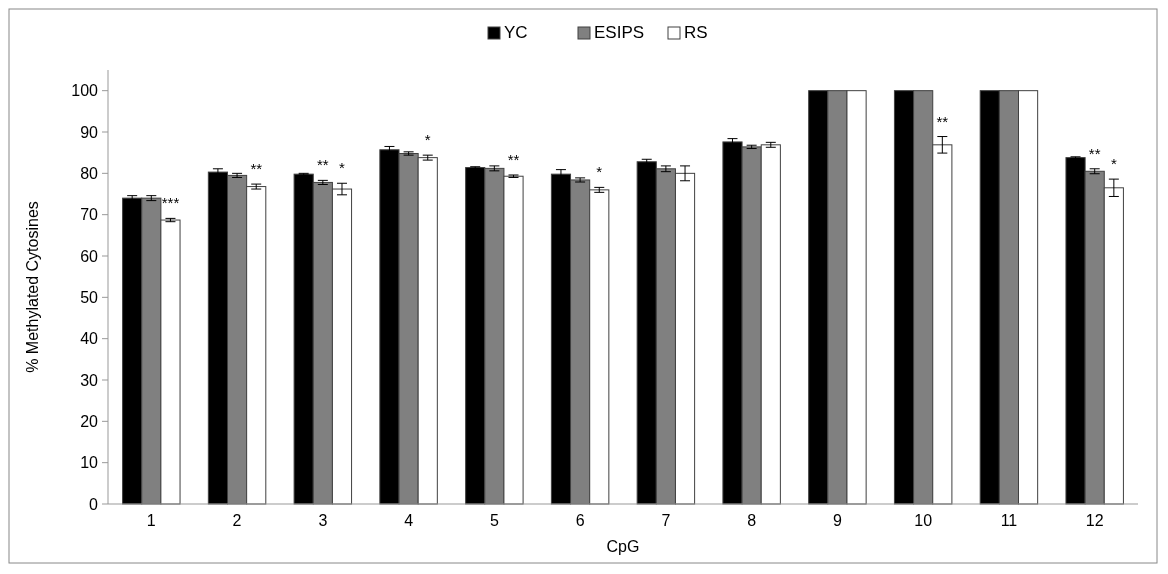  What do you see at coordinates (837, 520) in the screenshot?
I see `x-tick-label: 9` at bounding box center [837, 520].